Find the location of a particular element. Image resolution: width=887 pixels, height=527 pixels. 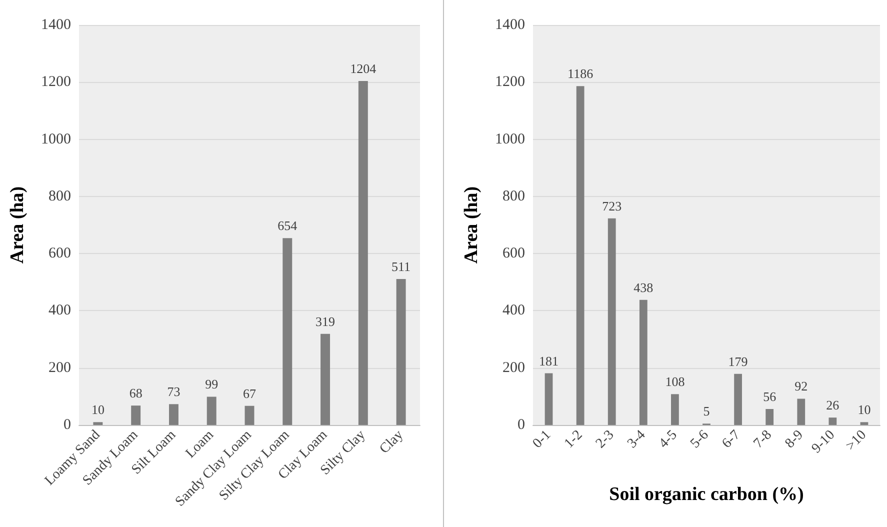

data-label: 73 is located at coordinates (173, 392).